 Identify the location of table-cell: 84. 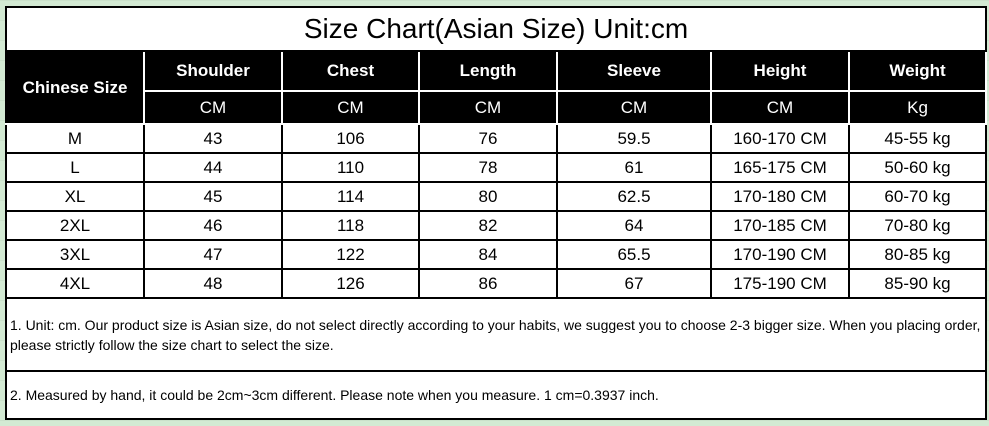
(488, 254).